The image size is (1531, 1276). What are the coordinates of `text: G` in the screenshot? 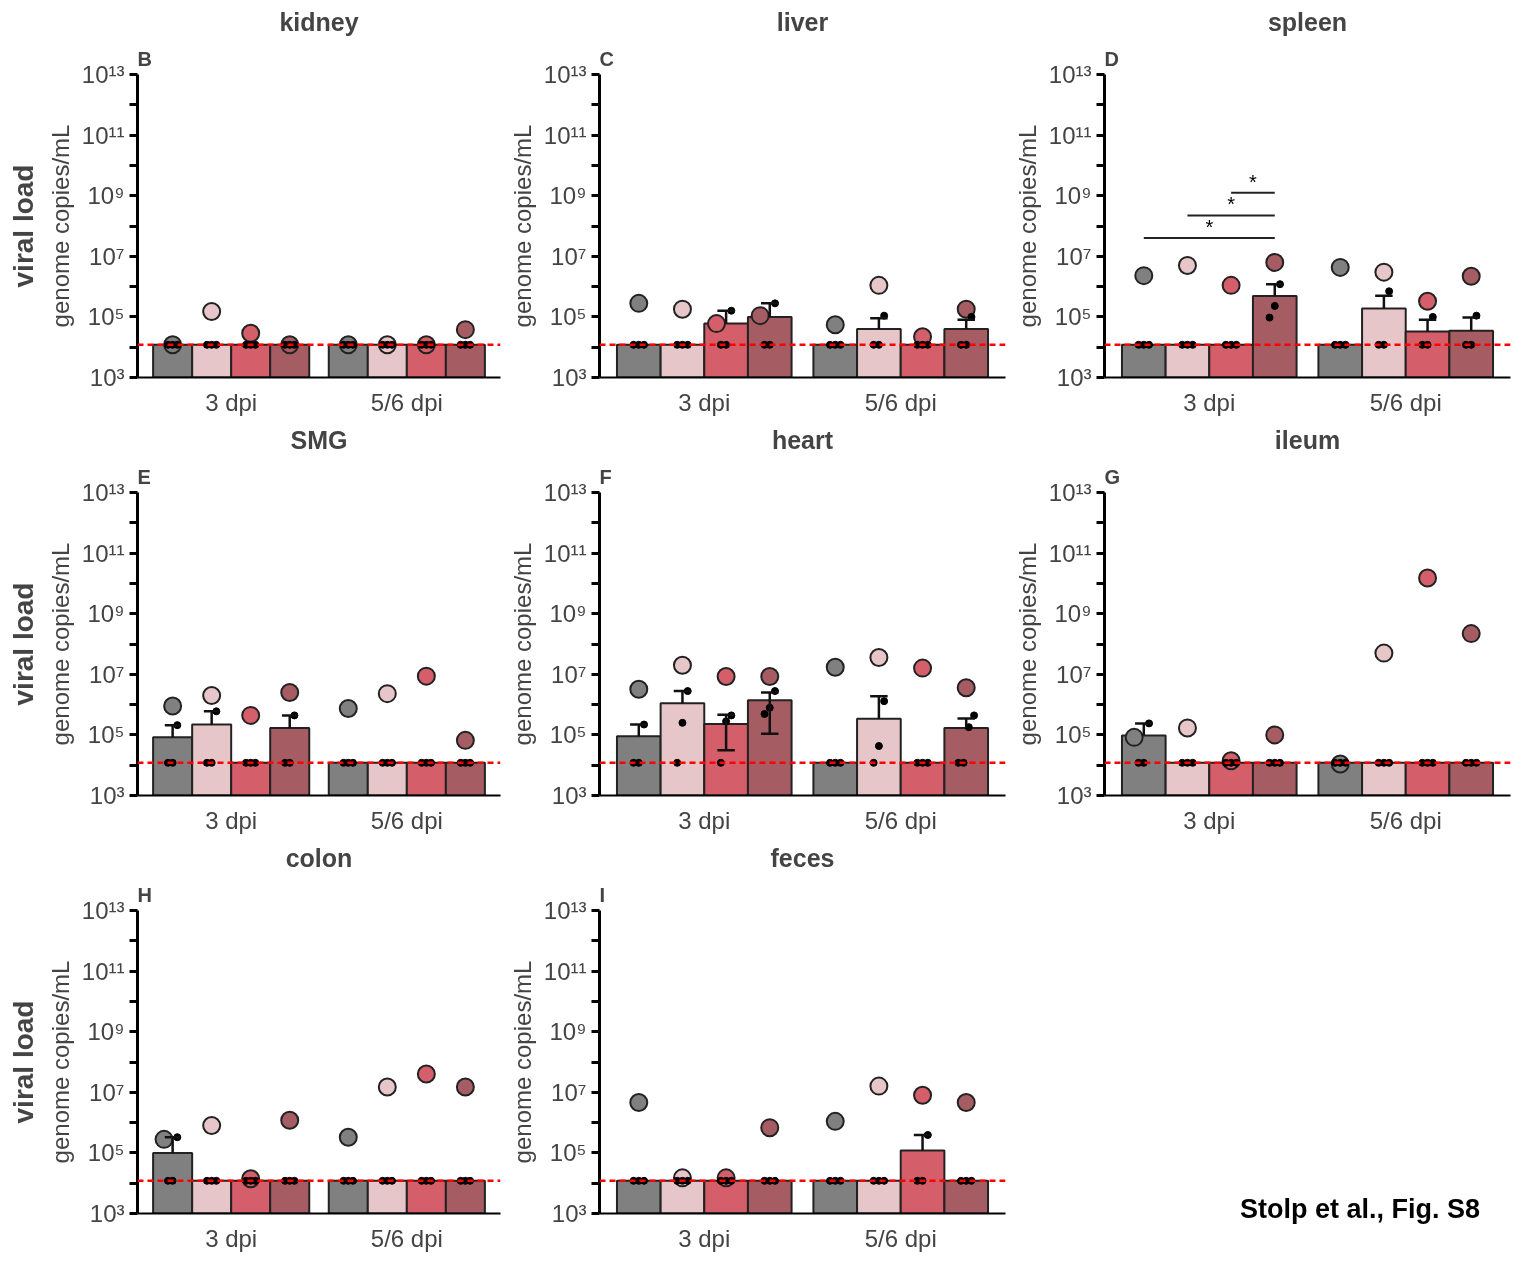 It's located at (1112, 476).